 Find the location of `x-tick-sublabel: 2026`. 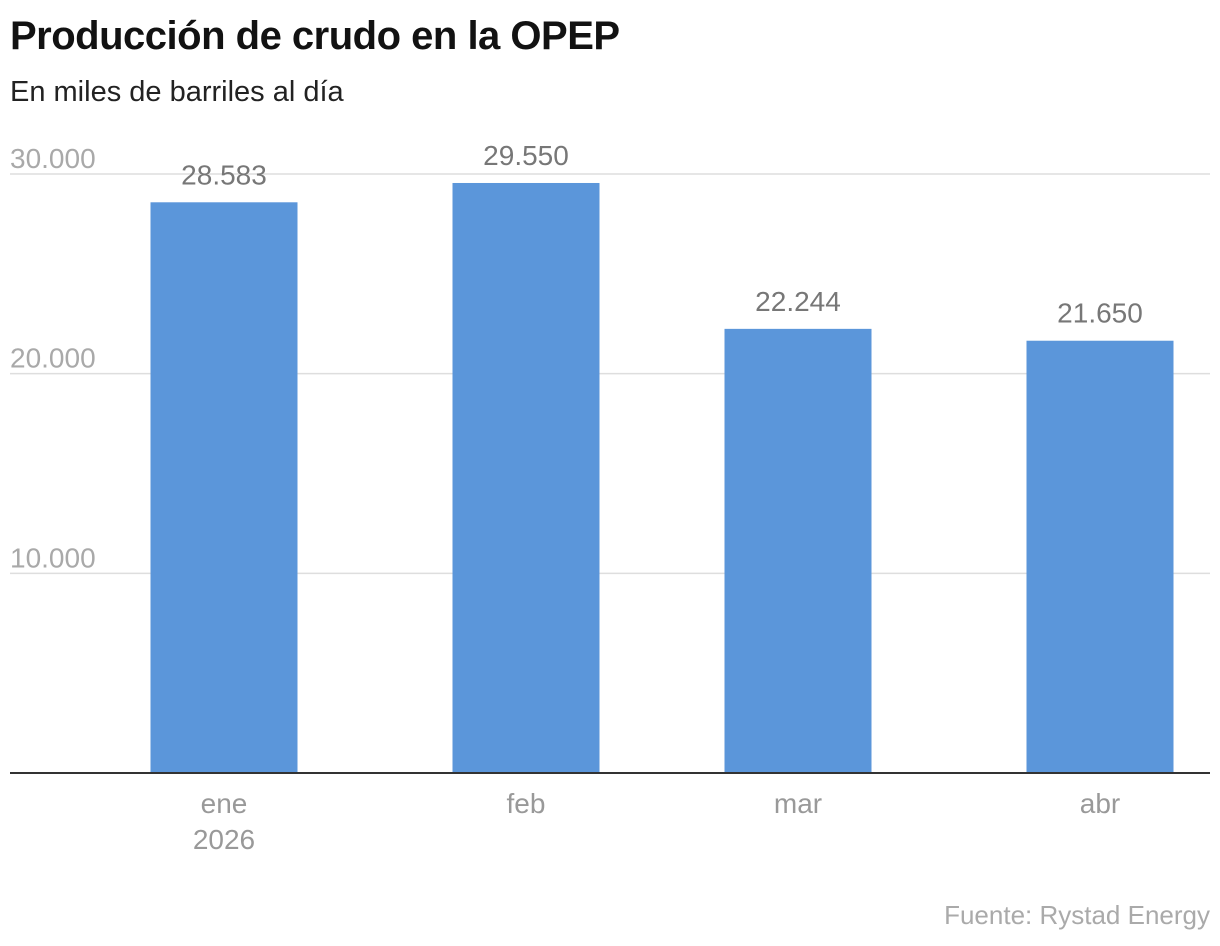

x-tick-sublabel: 2026 is located at coordinates (224, 839).